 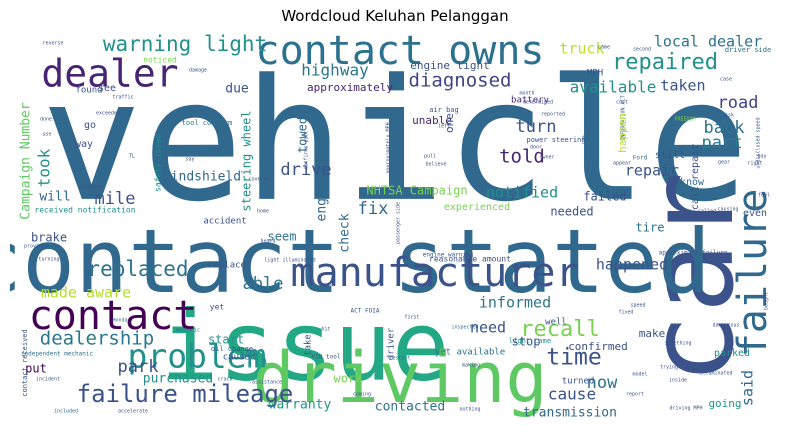 What do you see at coordinates (189, 160) in the screenshot?
I see `word-say: say` at bounding box center [189, 160].